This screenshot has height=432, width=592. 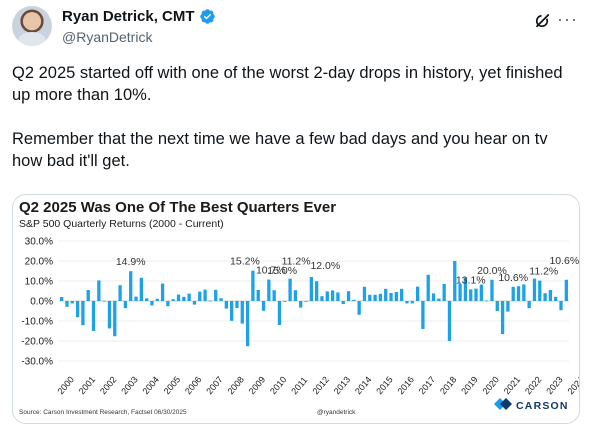 I want to click on data-label: 12.0%, so click(x=325, y=266).